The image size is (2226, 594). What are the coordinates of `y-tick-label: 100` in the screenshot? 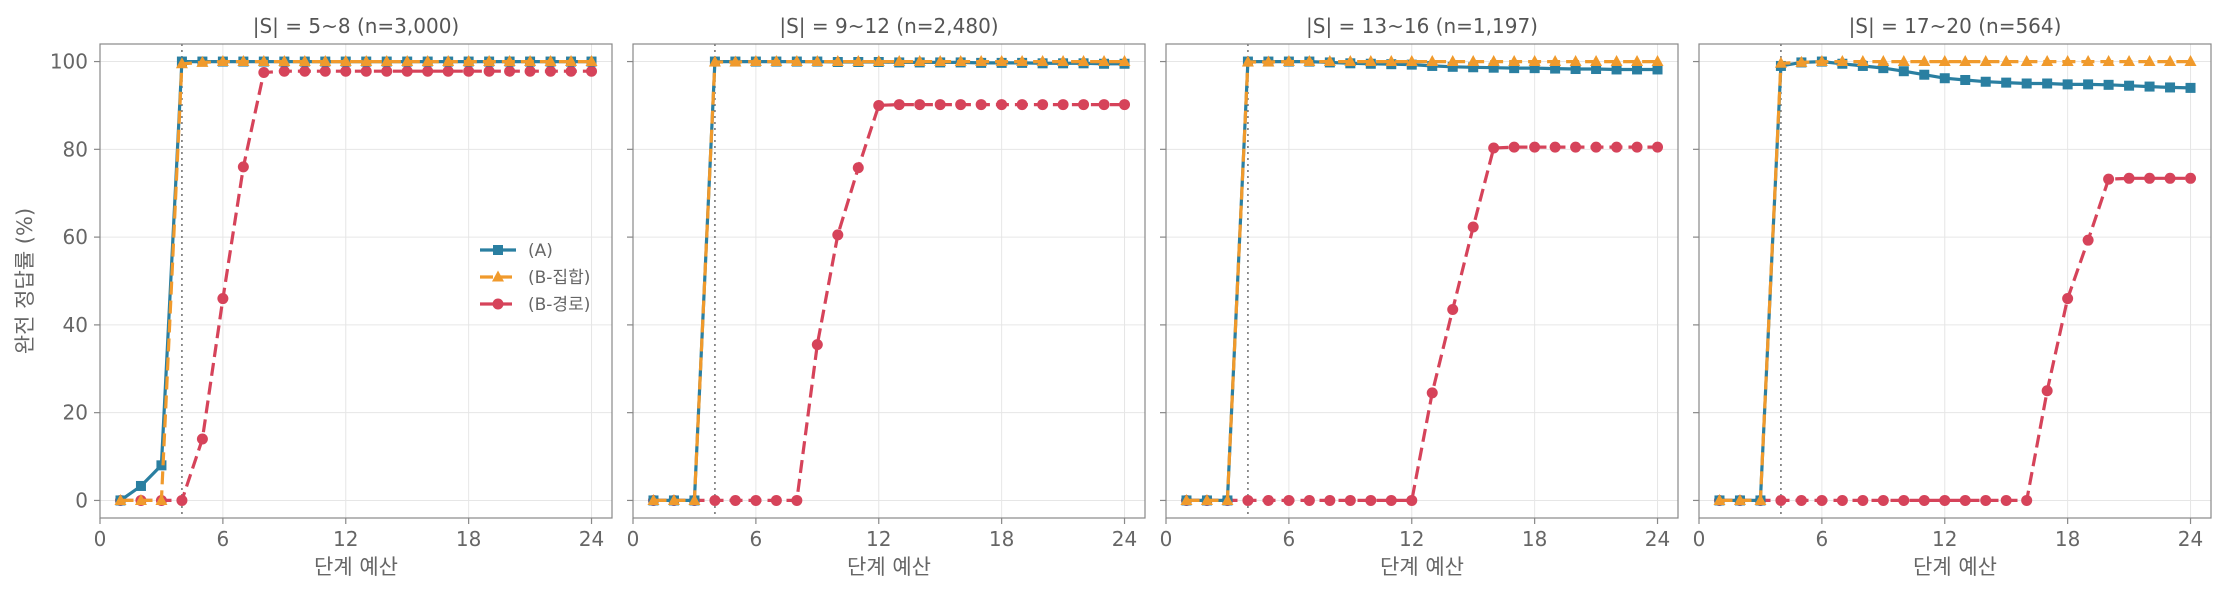 It's located at (69, 62).